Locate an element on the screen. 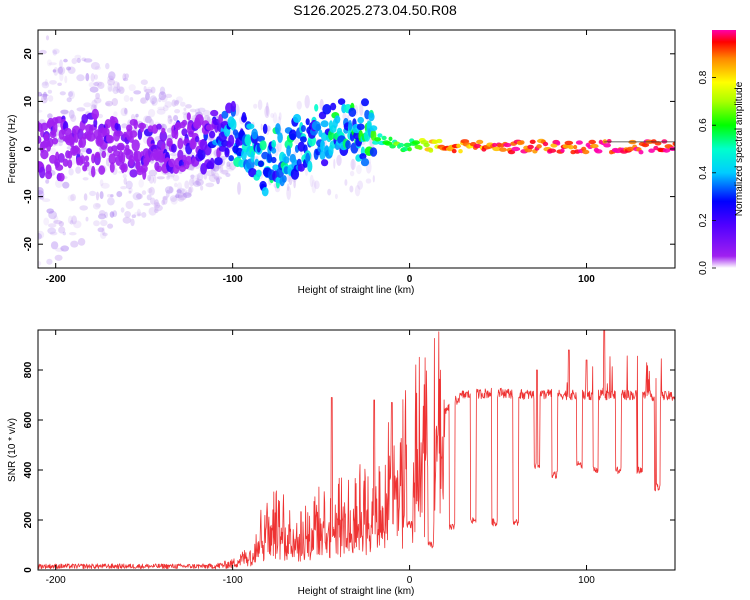 The width and height of the screenshot is (750, 600). x-tick-label: -100 is located at coordinates (233, 279).